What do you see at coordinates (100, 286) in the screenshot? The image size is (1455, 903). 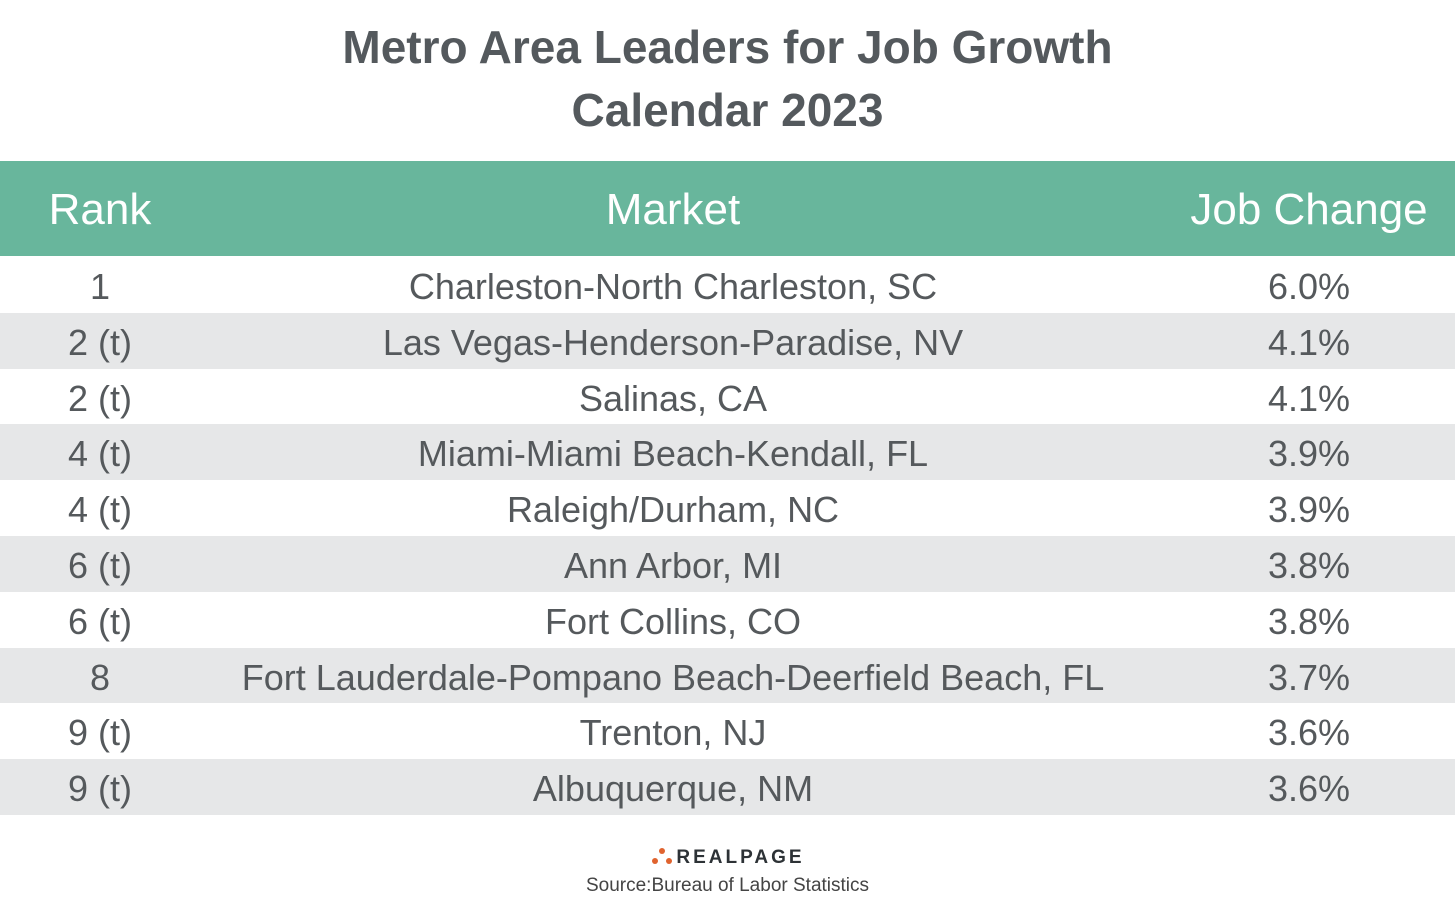 I see `table-cell: 1` at bounding box center [100, 286].